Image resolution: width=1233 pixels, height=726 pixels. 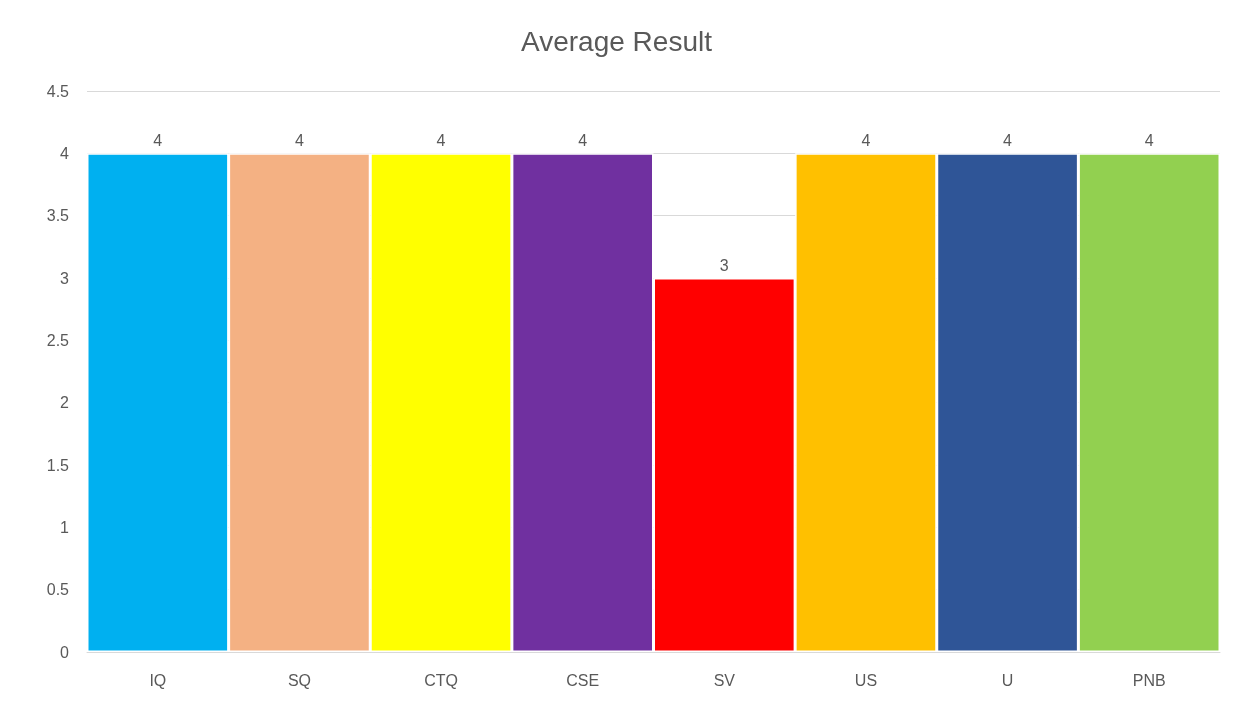 What do you see at coordinates (58, 340) in the screenshot?
I see `y-tick-label: 2.5` at bounding box center [58, 340].